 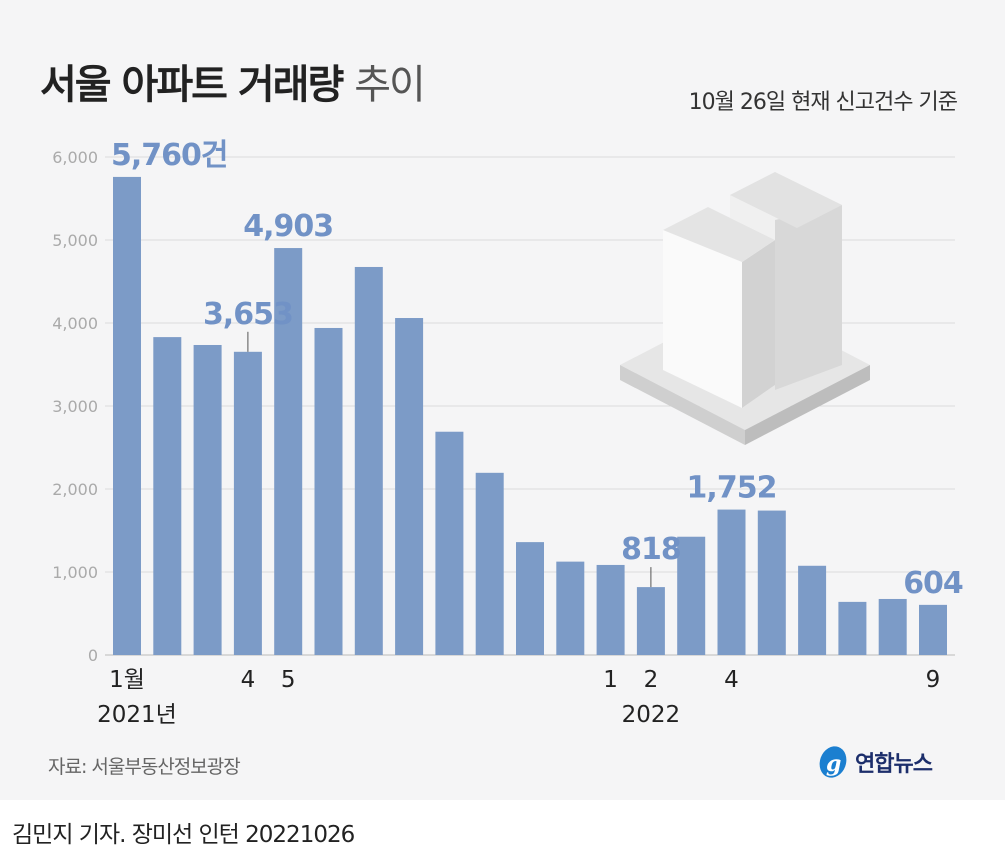 What do you see at coordinates (144, 767) in the screenshot?
I see `source-note: 자료: 서울부동산정보광장` at bounding box center [144, 767].